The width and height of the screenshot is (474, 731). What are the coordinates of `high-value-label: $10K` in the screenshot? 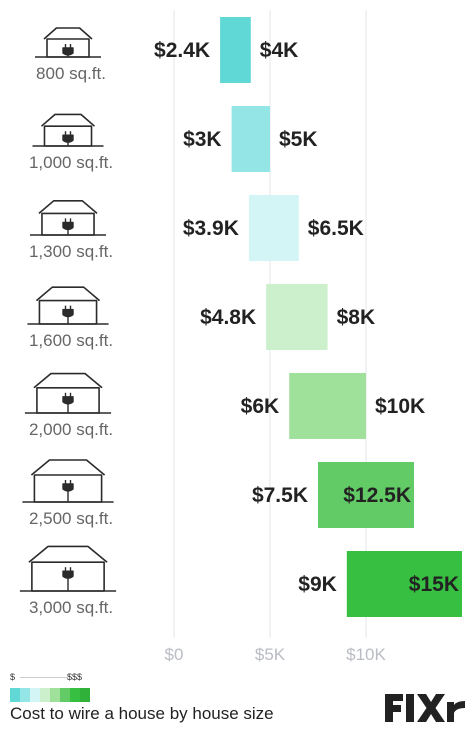 It's located at (400, 406).